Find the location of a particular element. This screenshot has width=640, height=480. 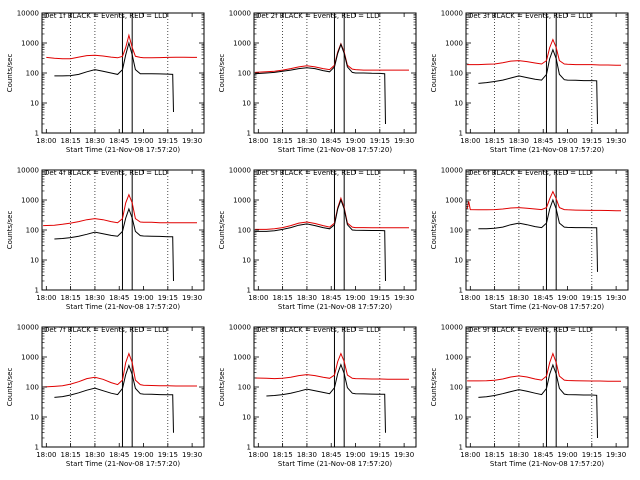

chart-title: Det 7f BLACK = Events, RED = LLD is located at coordinates (105, 330).